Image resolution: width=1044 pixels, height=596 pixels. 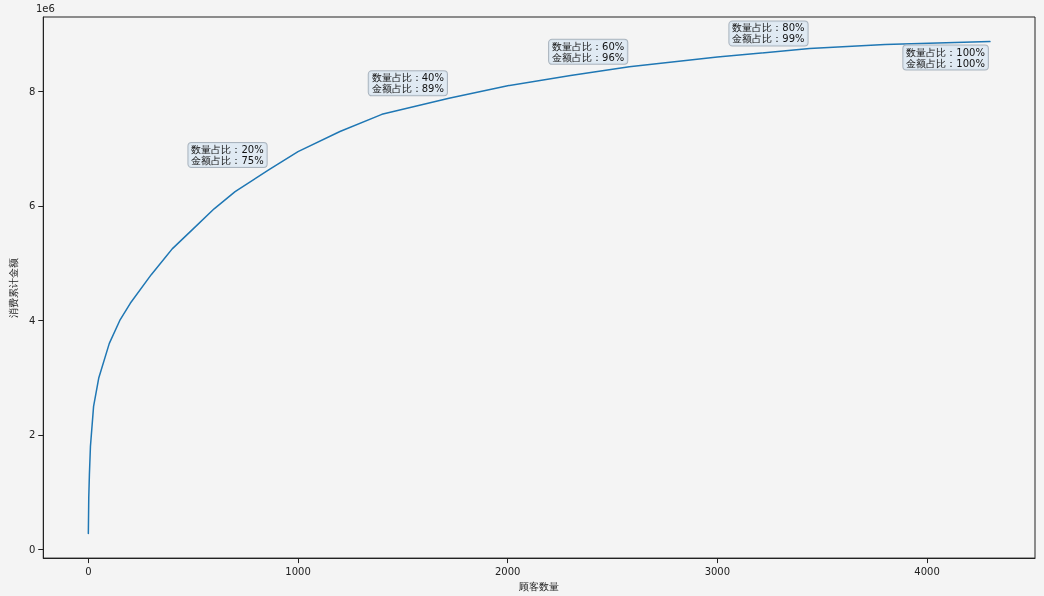 I want to click on y-tick-label: 4, so click(x=32, y=320).